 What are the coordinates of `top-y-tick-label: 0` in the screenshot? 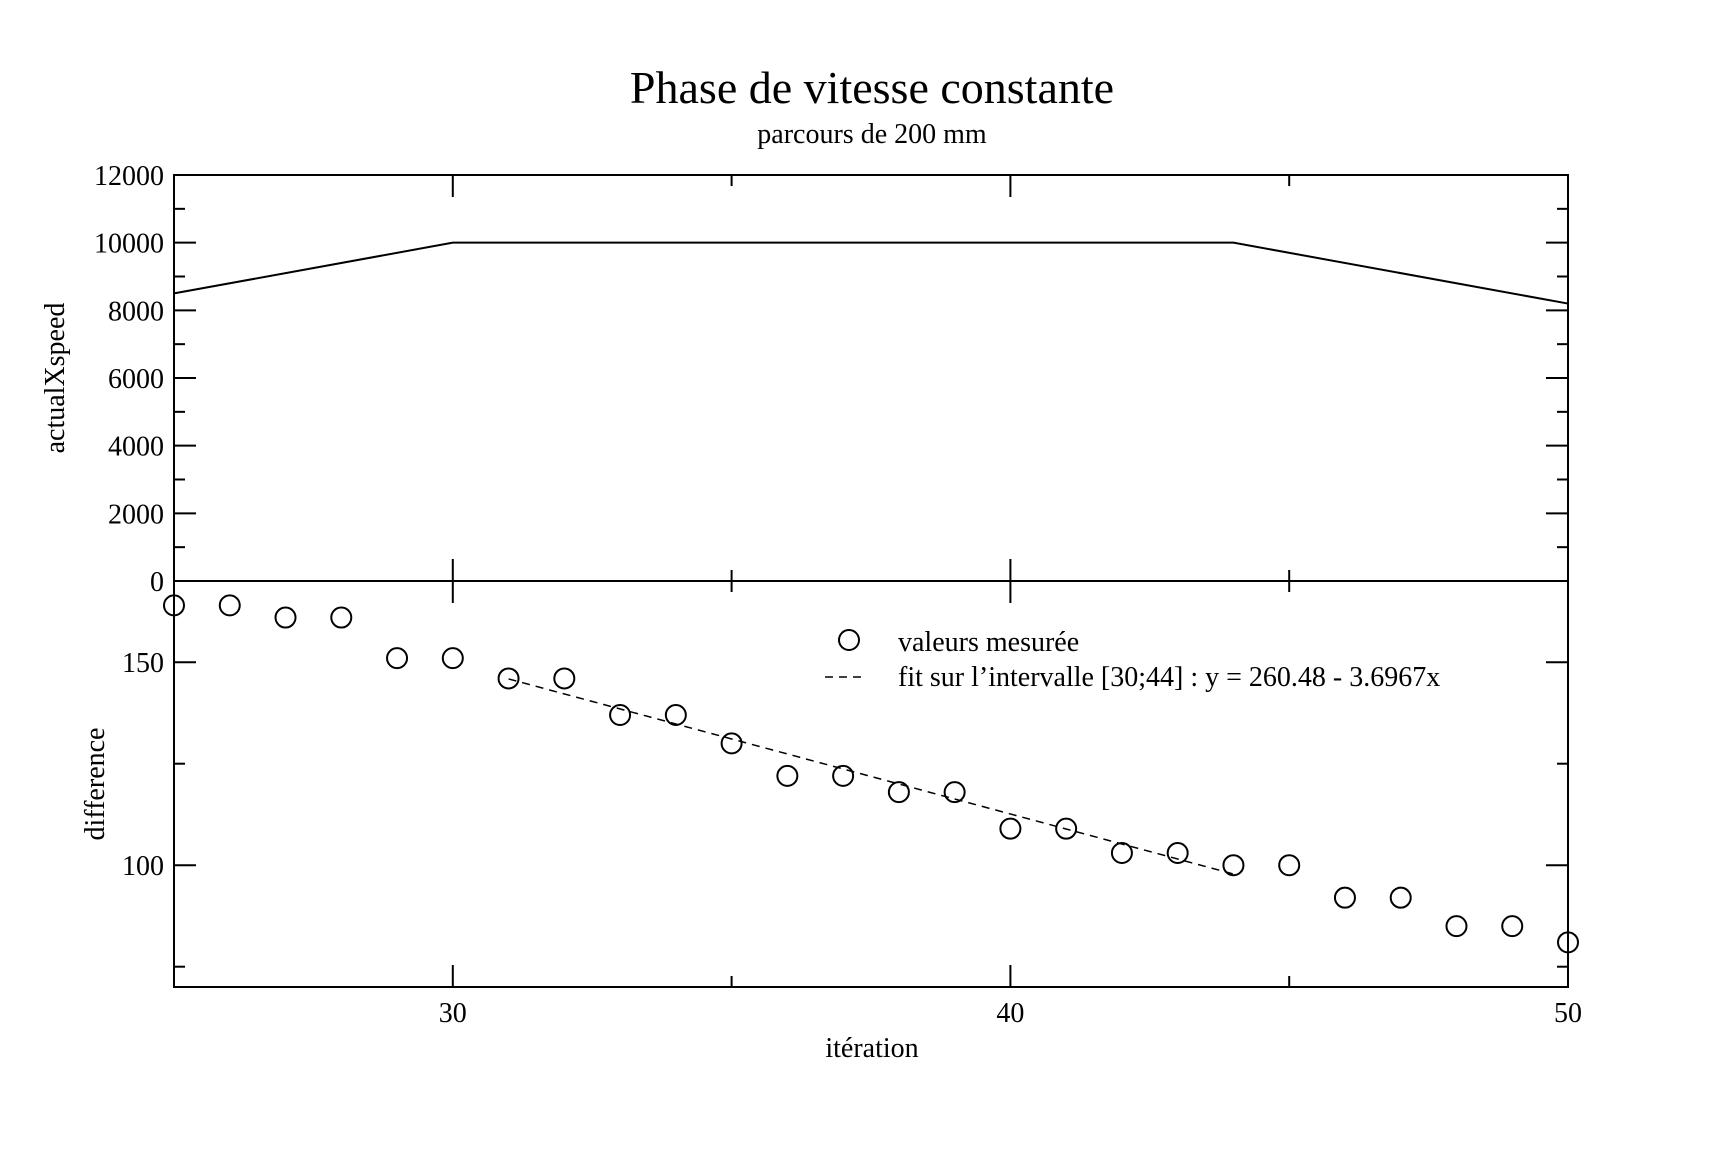 It's located at (157, 582).